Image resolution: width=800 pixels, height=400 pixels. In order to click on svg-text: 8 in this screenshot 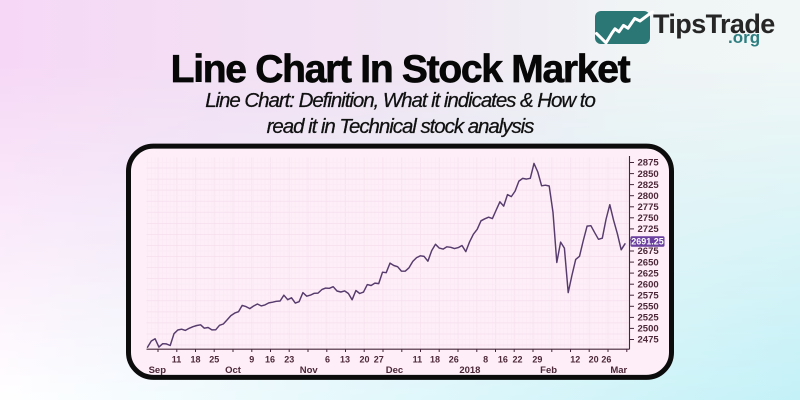, I will do `click(485, 360)`.